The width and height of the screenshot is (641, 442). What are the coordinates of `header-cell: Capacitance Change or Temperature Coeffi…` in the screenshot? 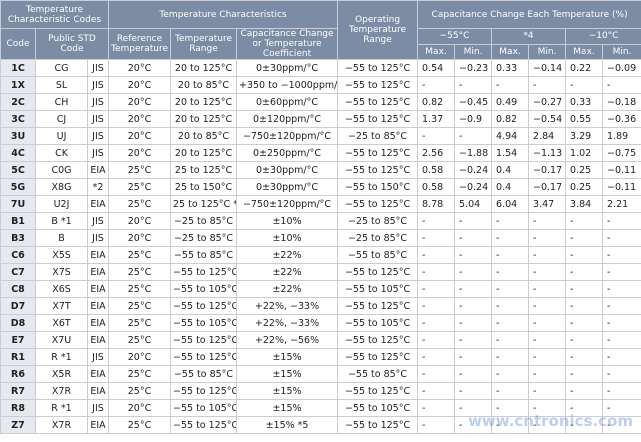 It's located at (287, 44).